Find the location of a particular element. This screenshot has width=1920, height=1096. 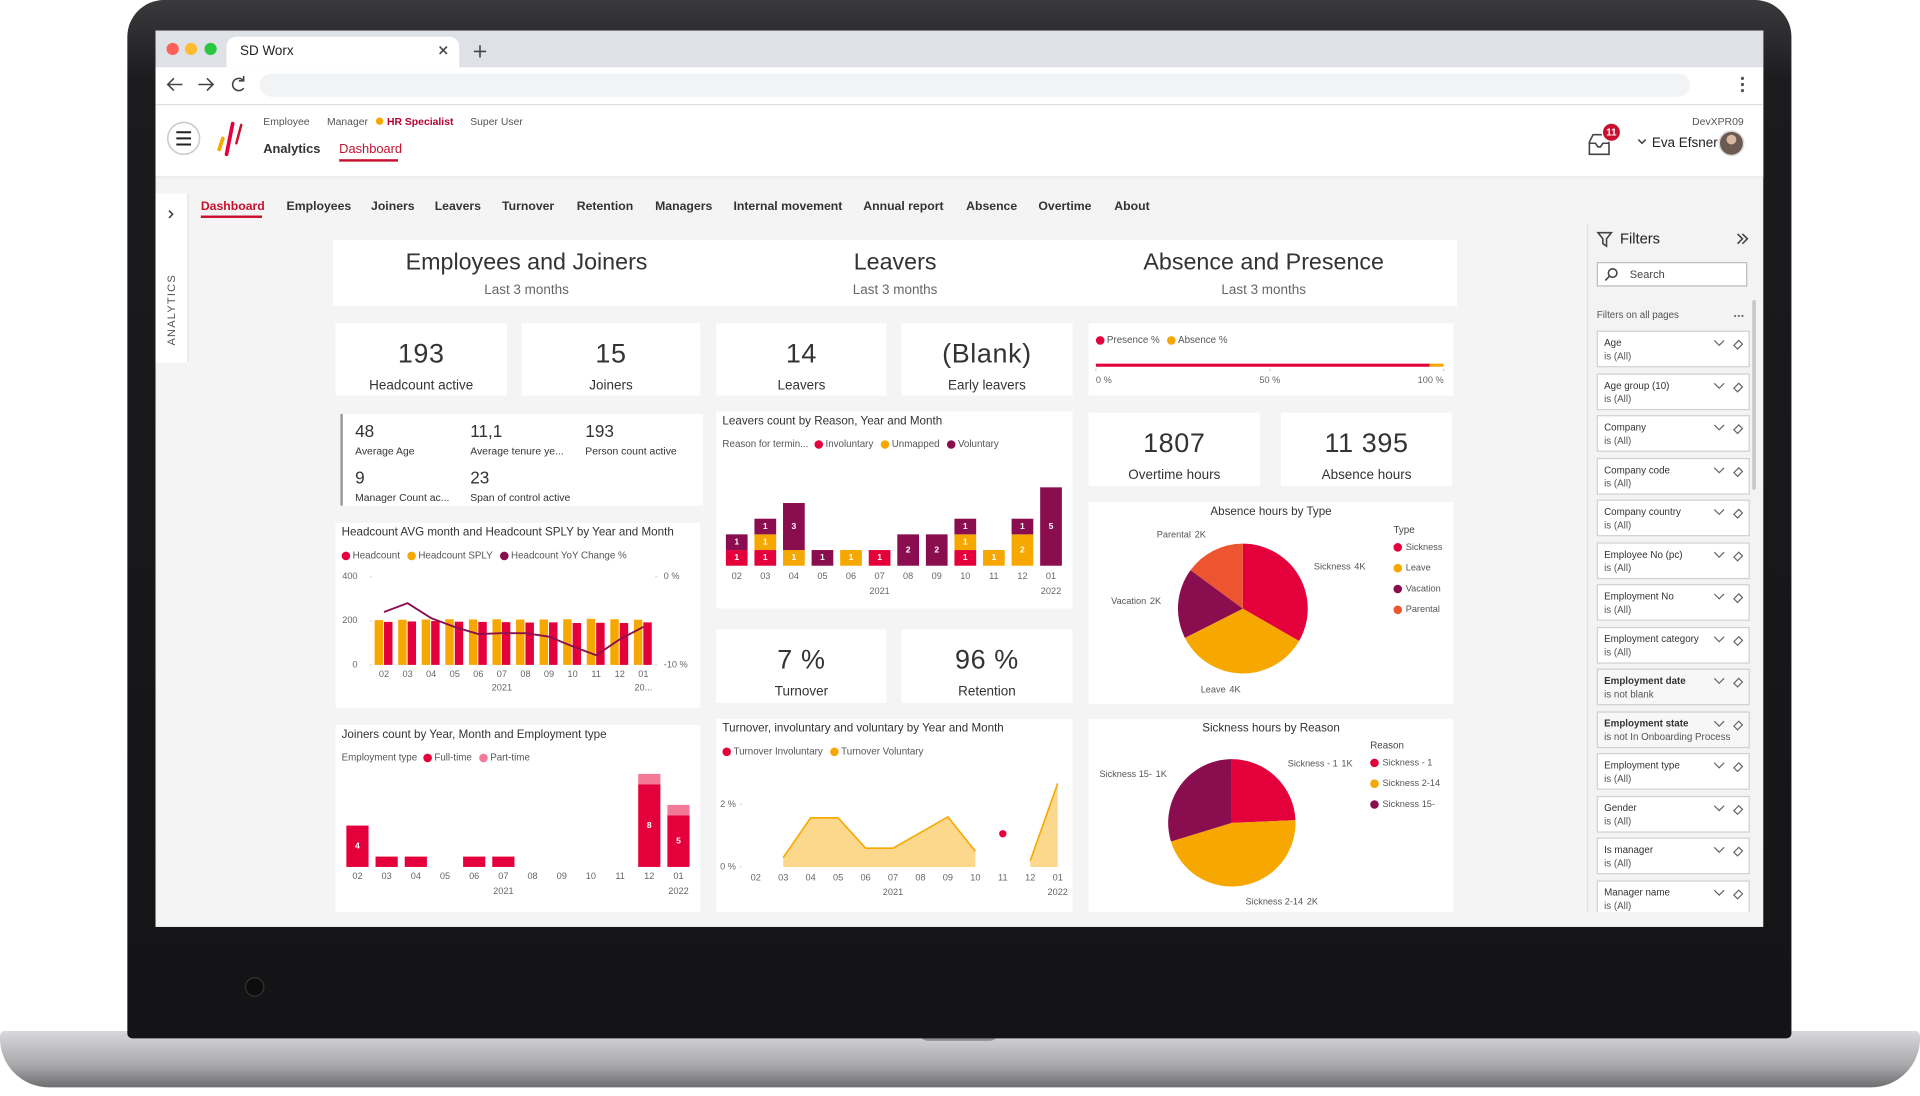

section-subtitle: Last 3 months is located at coordinates (1263, 290).